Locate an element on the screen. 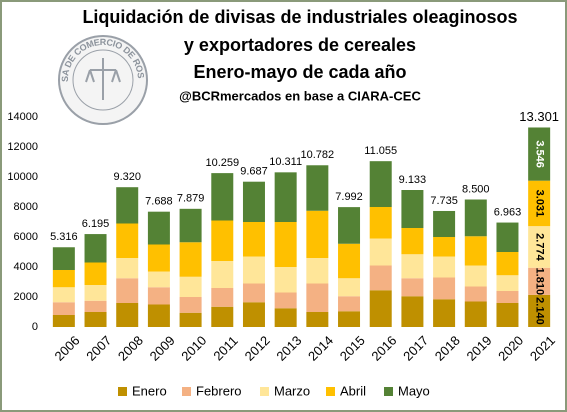 The image size is (567, 412). chart-title: Enero-mayo de cada año is located at coordinates (299, 72).